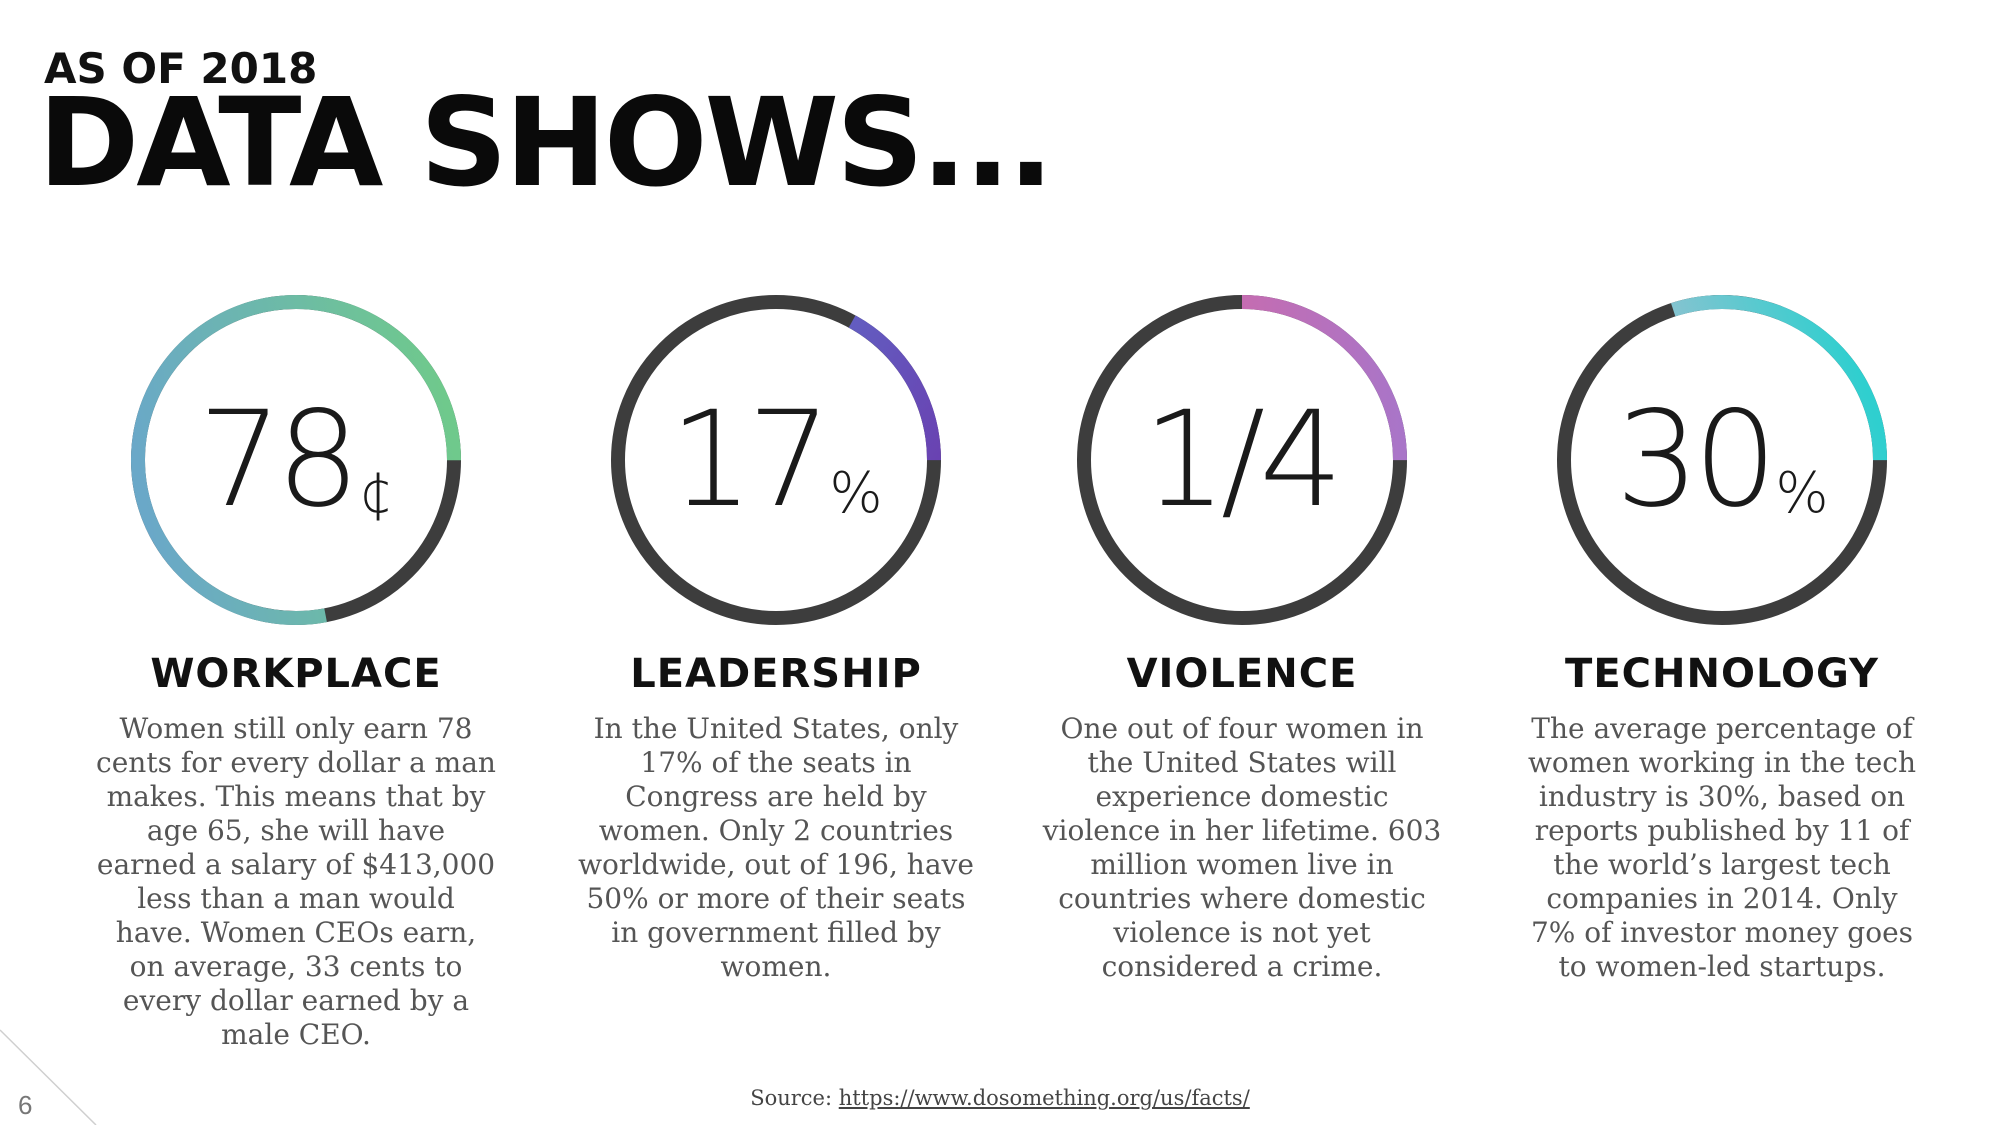 This screenshot has height=1125, width=2000. Describe the element at coordinates (181, 68) in the screenshot. I see `header-kicker: AS OF 2018` at that location.